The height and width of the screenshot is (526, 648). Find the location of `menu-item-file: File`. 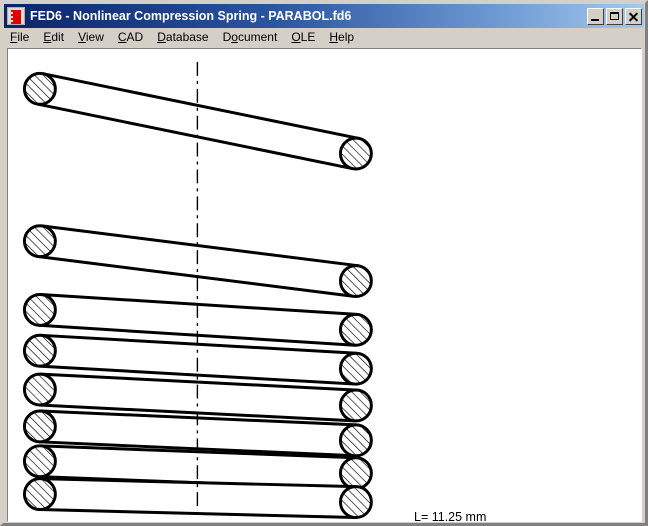

menu-item-file: File is located at coordinates (20, 36).